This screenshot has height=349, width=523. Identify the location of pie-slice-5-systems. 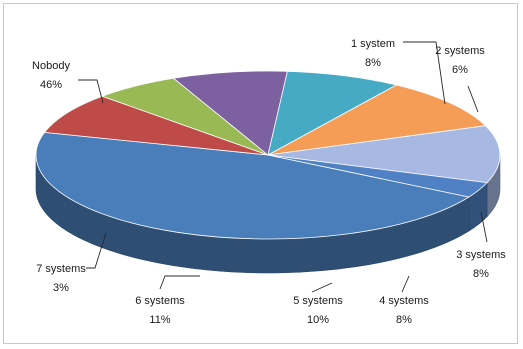
(377, 120).